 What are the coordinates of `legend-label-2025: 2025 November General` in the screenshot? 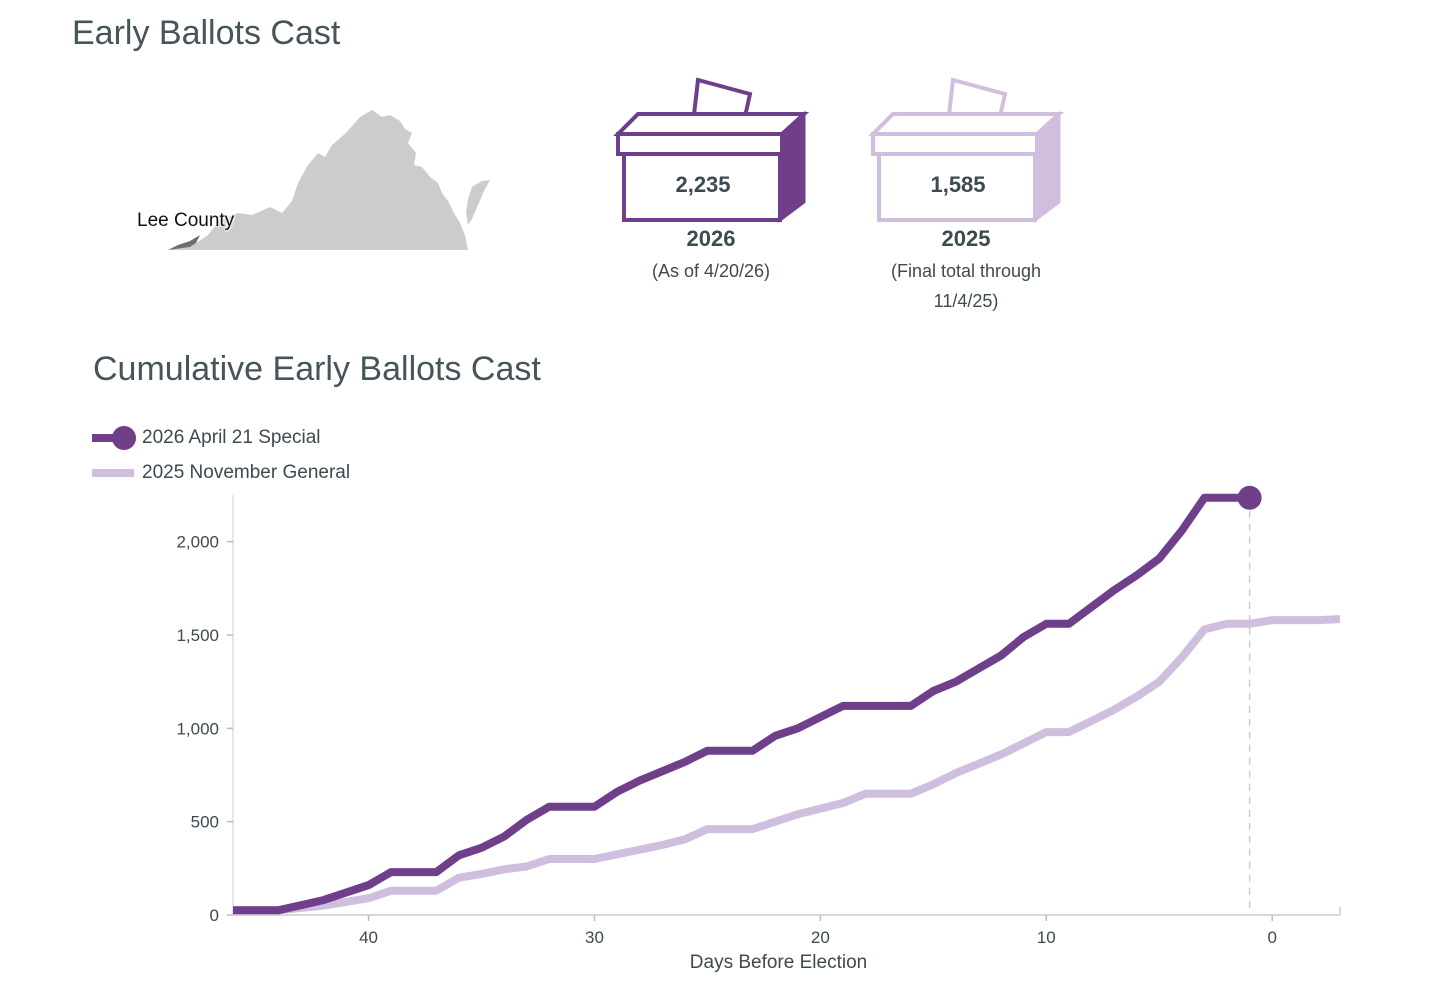 It's located at (246, 472).